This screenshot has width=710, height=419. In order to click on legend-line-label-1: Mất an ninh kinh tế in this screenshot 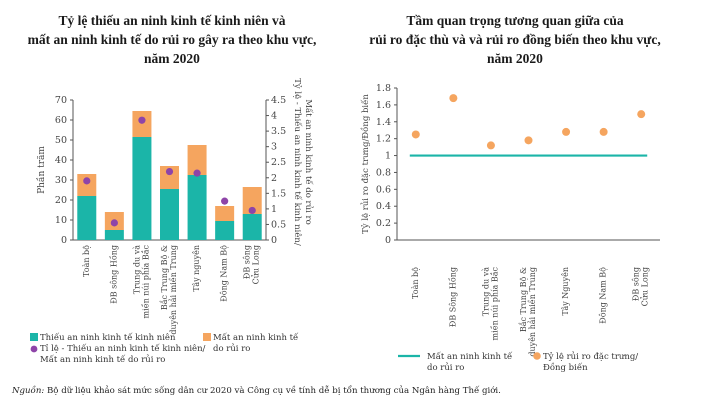, I will do `click(470, 357)`.